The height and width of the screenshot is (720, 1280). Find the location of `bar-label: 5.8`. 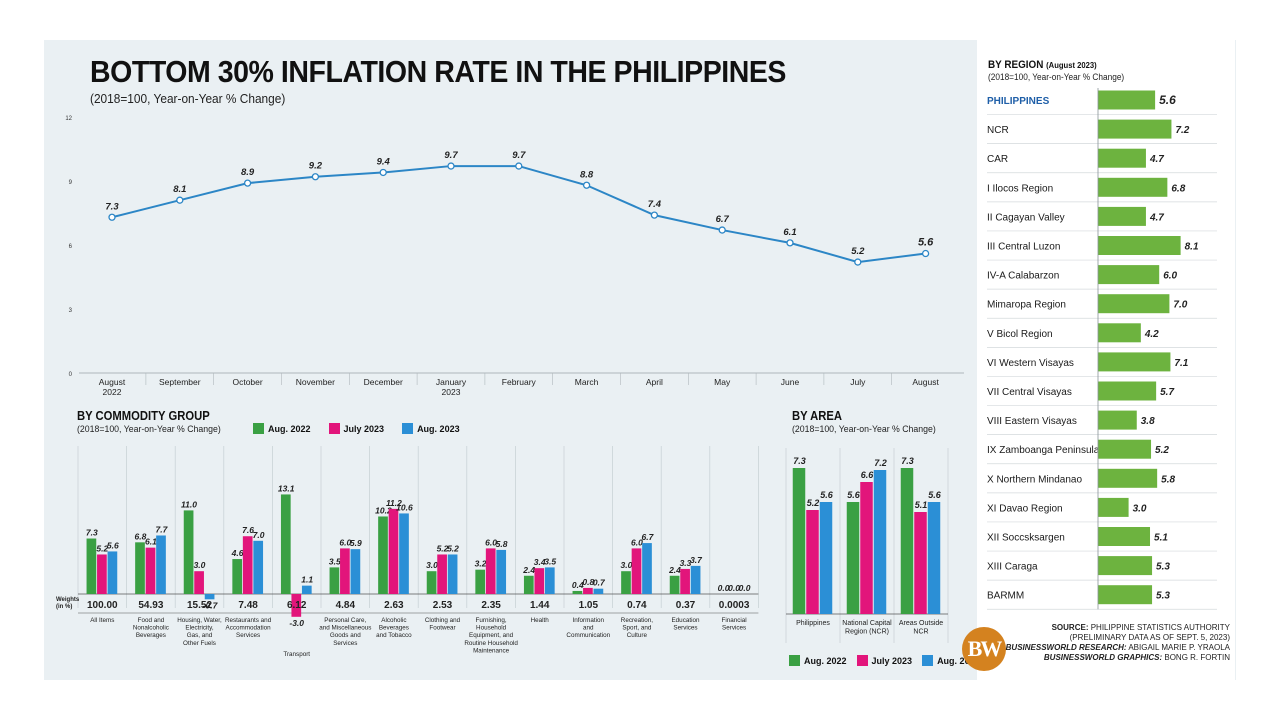

bar-label: 5.8 is located at coordinates (502, 544).